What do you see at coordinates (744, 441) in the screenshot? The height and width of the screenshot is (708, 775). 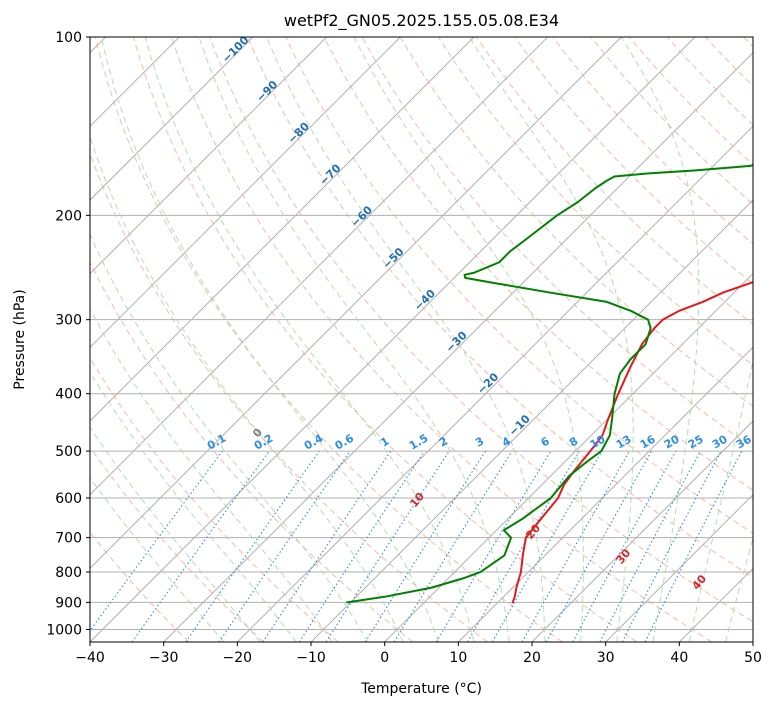 I see `mixing-ratio-label: 36` at bounding box center [744, 441].